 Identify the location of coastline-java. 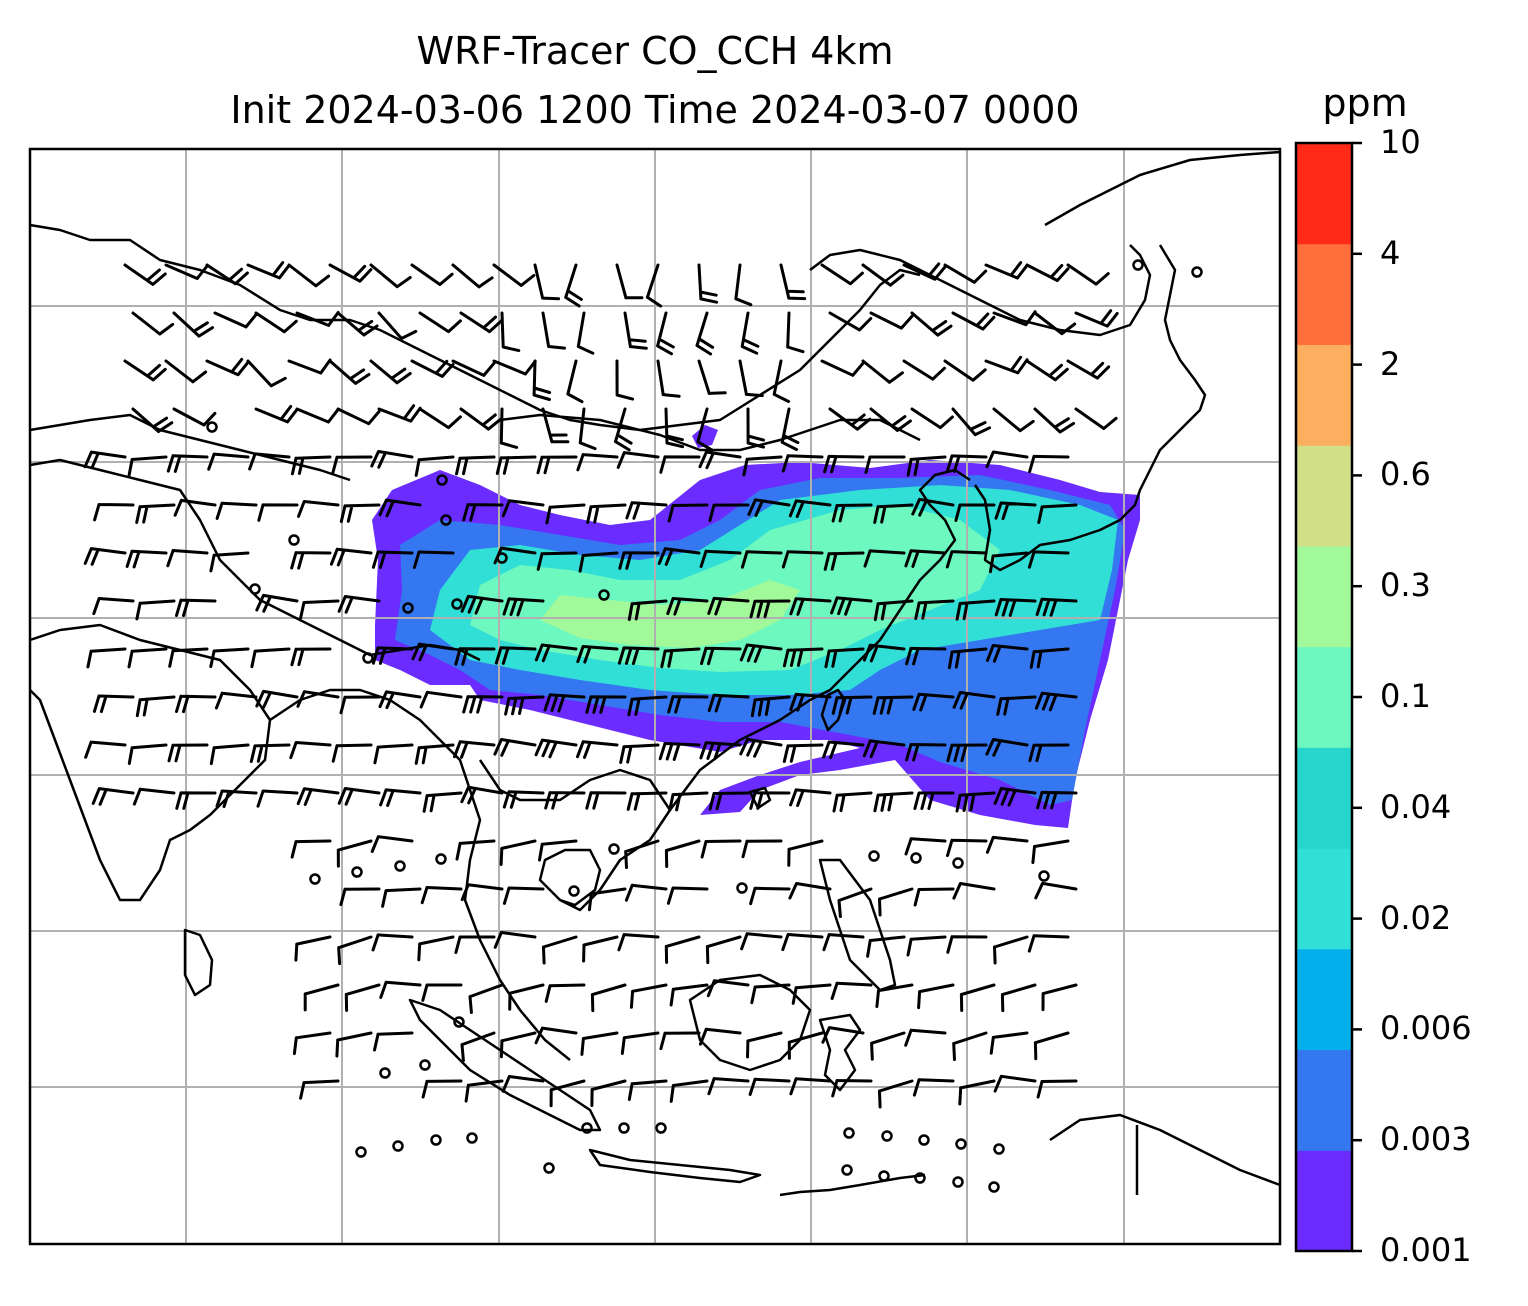
(675, 1166).